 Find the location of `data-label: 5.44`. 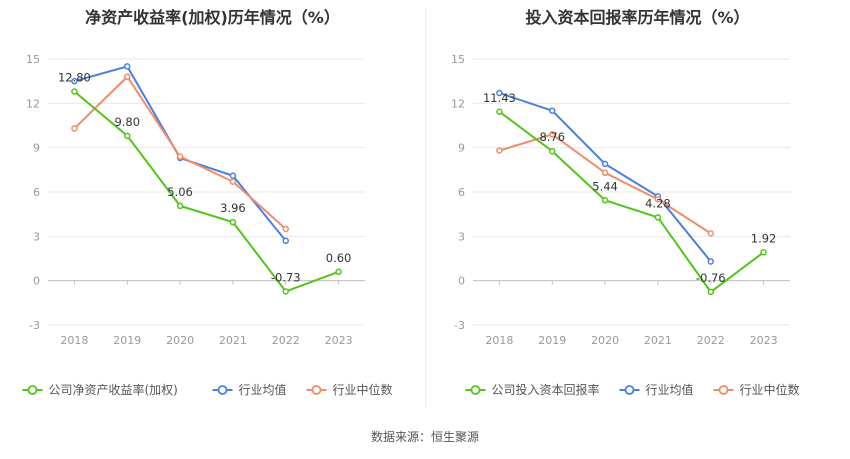

data-label: 5.44 is located at coordinates (605, 186).